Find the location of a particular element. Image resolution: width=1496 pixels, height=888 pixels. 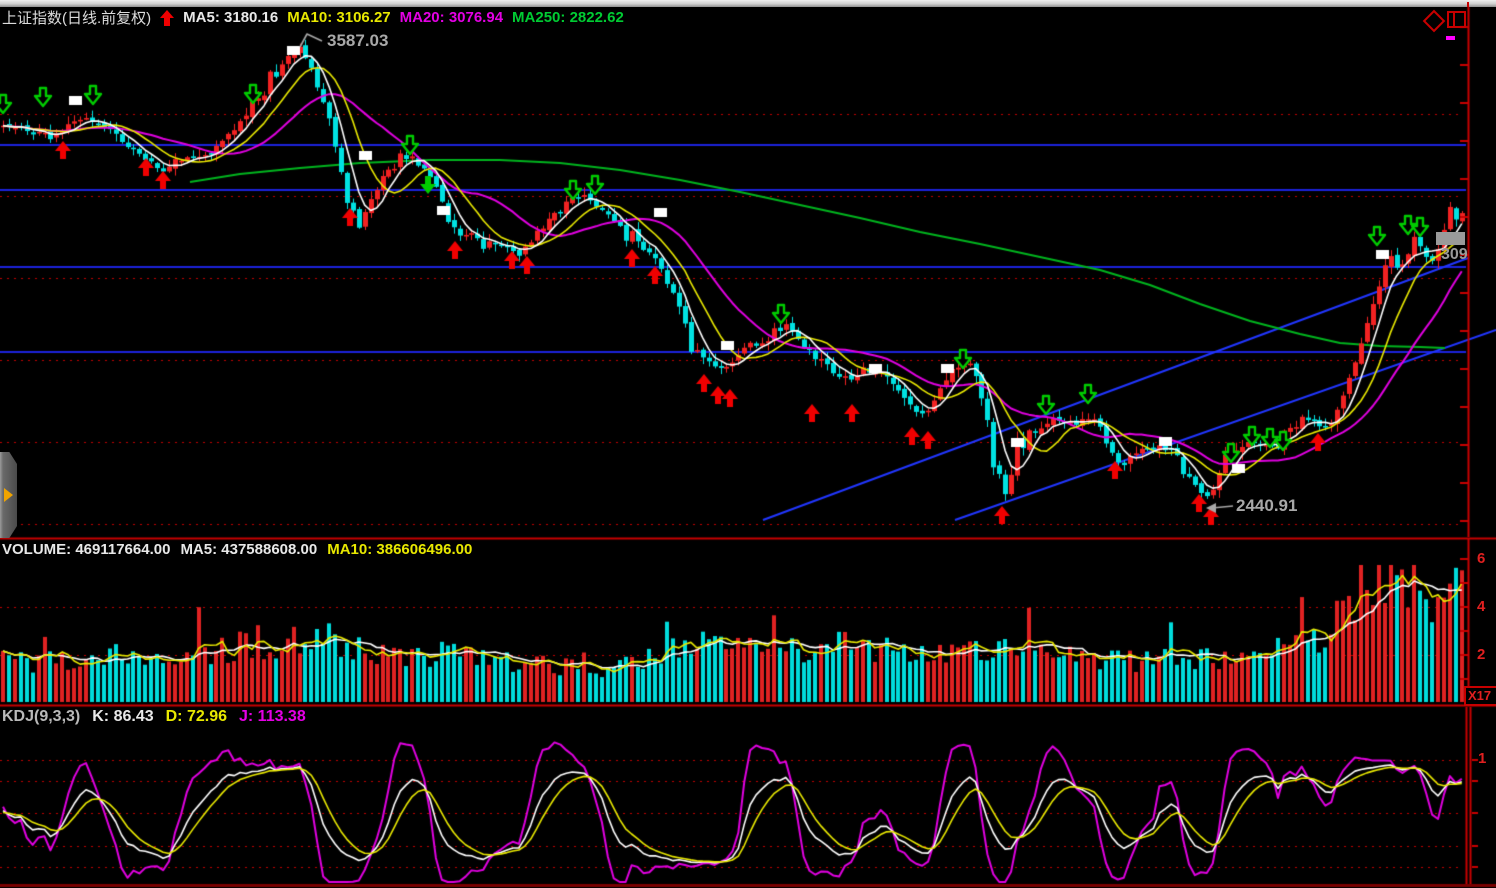

low-annotation: 2440.91 is located at coordinates (1267, 505).